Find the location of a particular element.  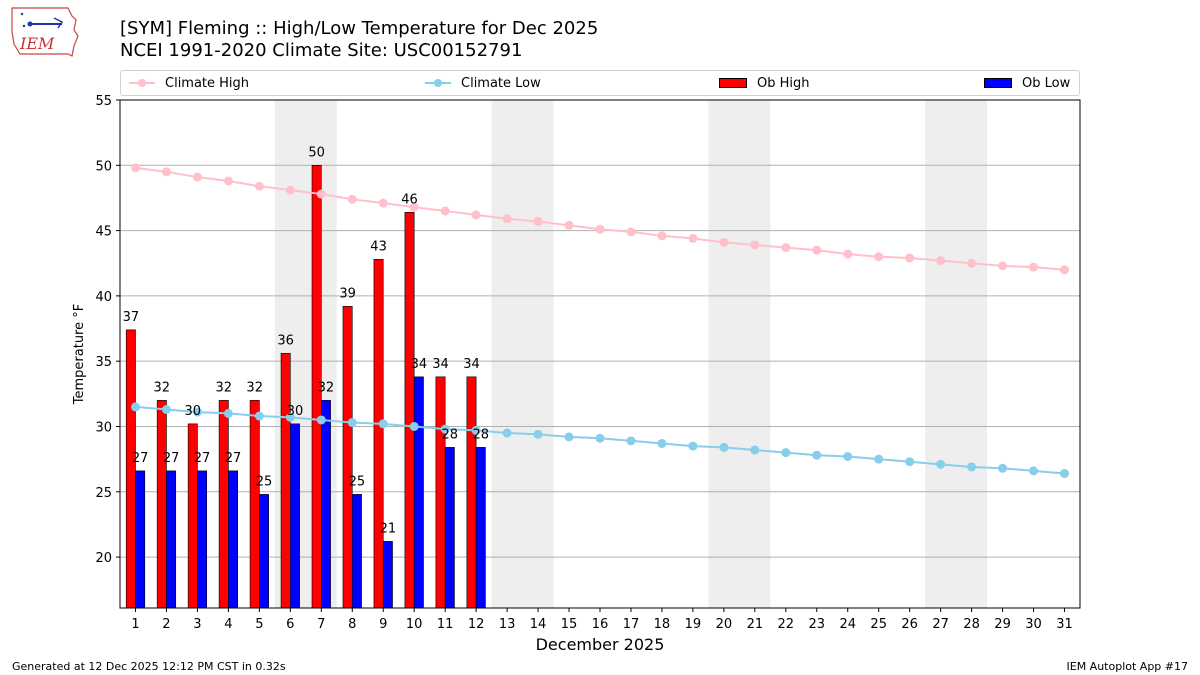

x-tick-label: 2 is located at coordinates (166, 624).